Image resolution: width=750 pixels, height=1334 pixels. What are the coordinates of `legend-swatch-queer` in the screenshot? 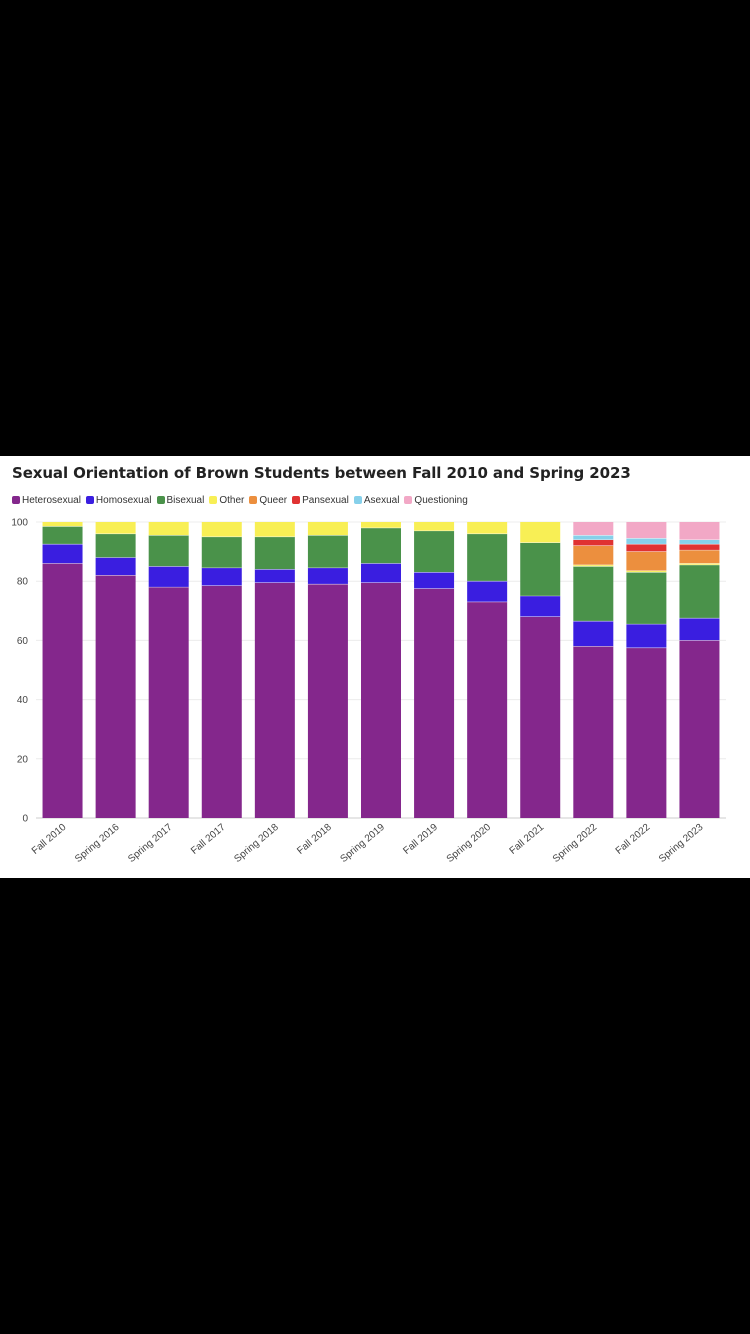 It's located at (253, 500).